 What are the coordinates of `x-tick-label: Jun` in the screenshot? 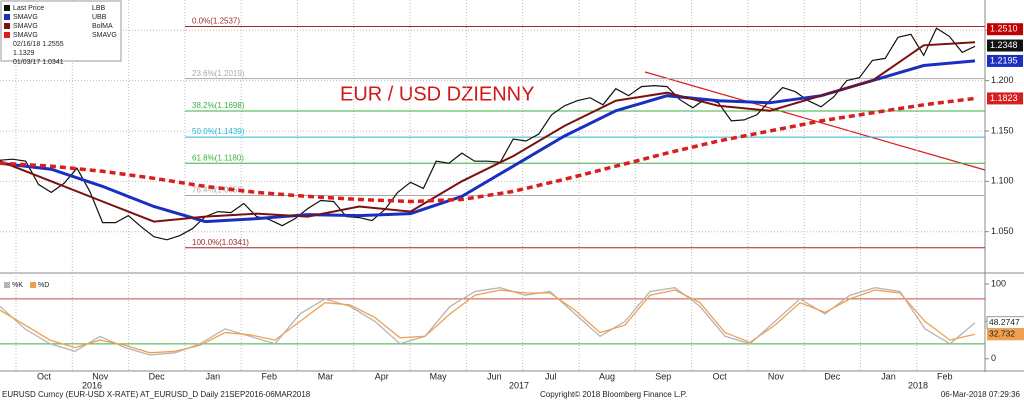 It's located at (494, 376).